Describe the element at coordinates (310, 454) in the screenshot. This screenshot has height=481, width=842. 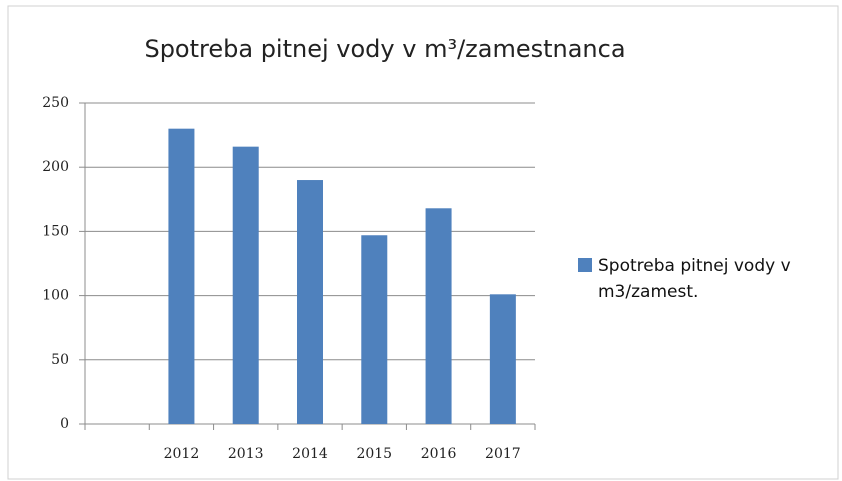
I see `x-tick-label: 2014` at that location.